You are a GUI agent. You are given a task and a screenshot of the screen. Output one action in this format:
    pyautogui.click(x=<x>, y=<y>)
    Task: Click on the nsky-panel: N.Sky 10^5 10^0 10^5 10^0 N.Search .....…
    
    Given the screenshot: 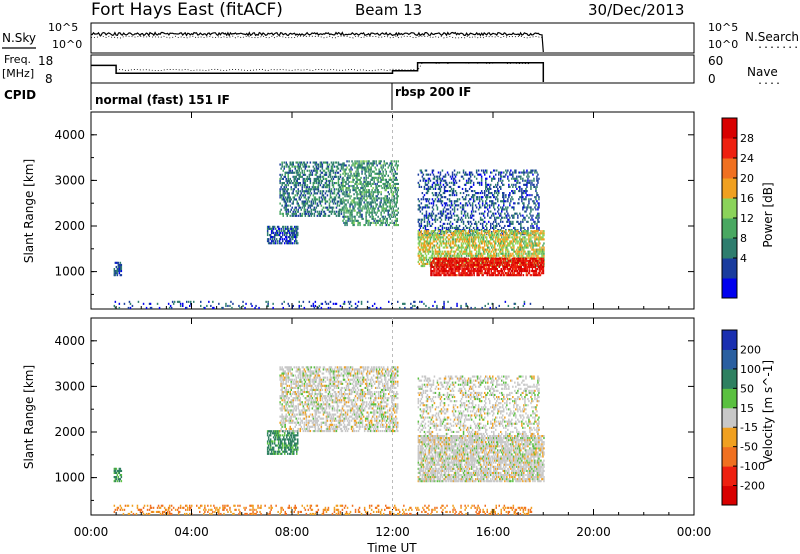 What is the action you would take?
    pyautogui.click(x=401, y=37)
    